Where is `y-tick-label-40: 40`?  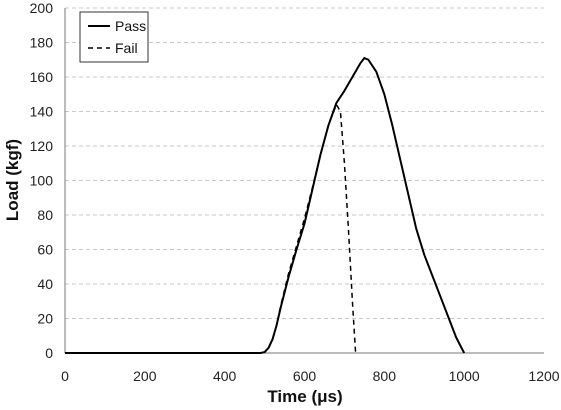 y-tick-label-40: 40 is located at coordinates (45, 284).